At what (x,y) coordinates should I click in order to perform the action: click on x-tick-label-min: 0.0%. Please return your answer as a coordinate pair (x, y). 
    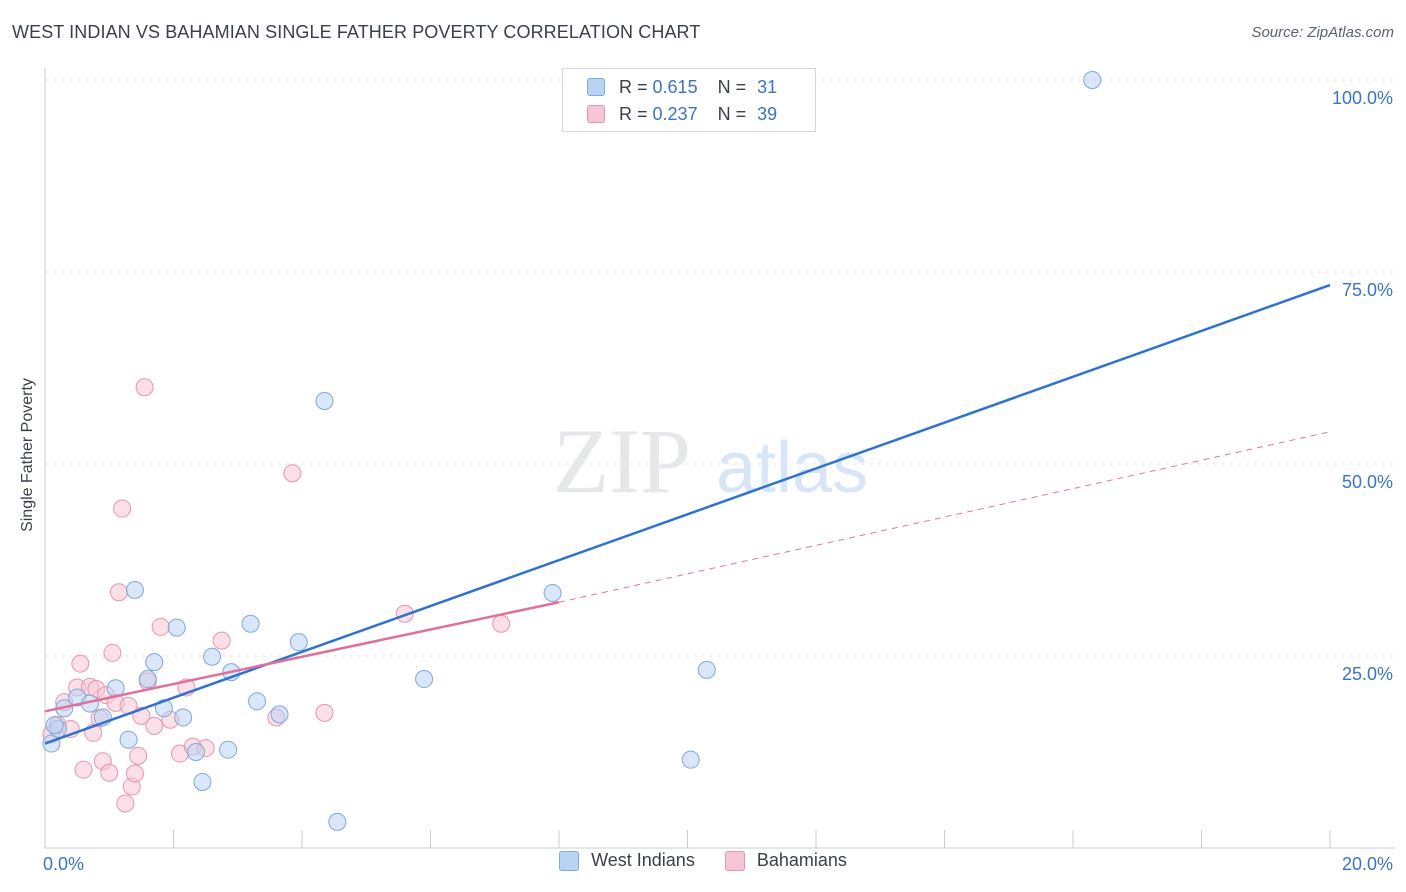
    Looking at the image, I should click on (63, 864).